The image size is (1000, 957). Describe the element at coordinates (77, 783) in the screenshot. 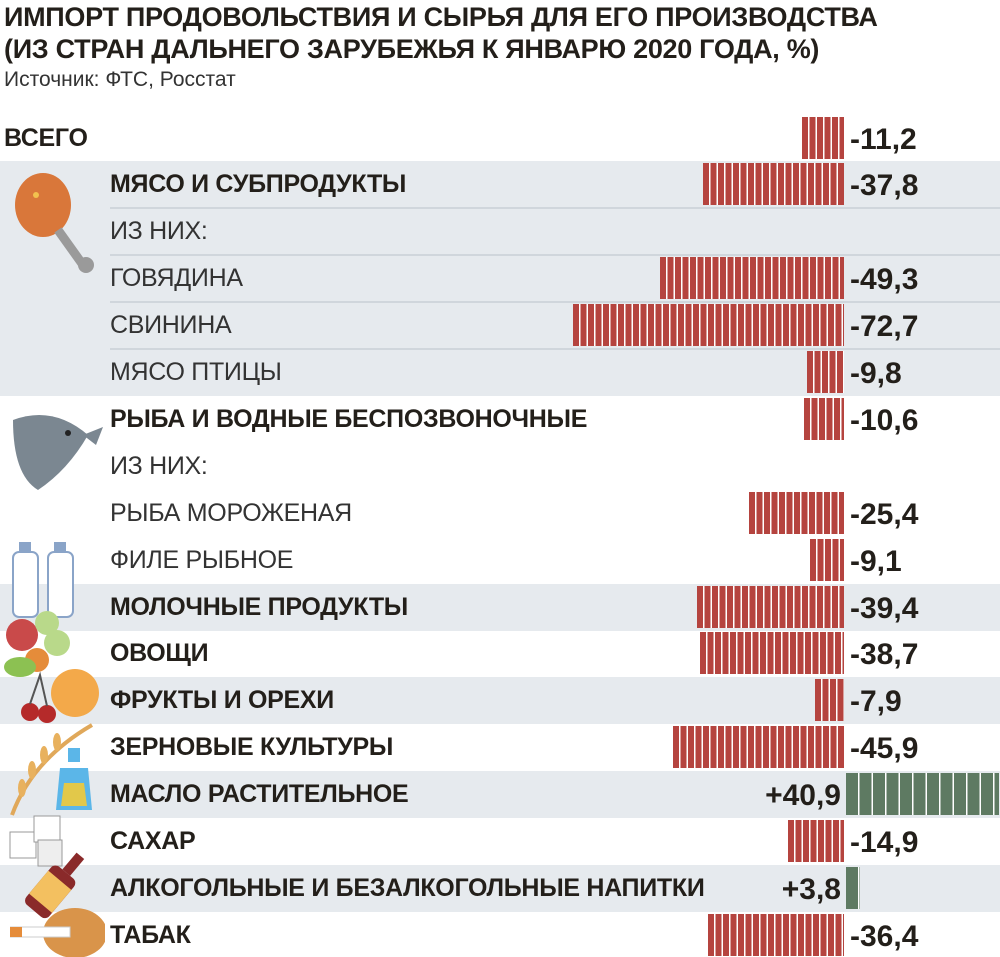

I see `oil-bottle-icon` at that location.